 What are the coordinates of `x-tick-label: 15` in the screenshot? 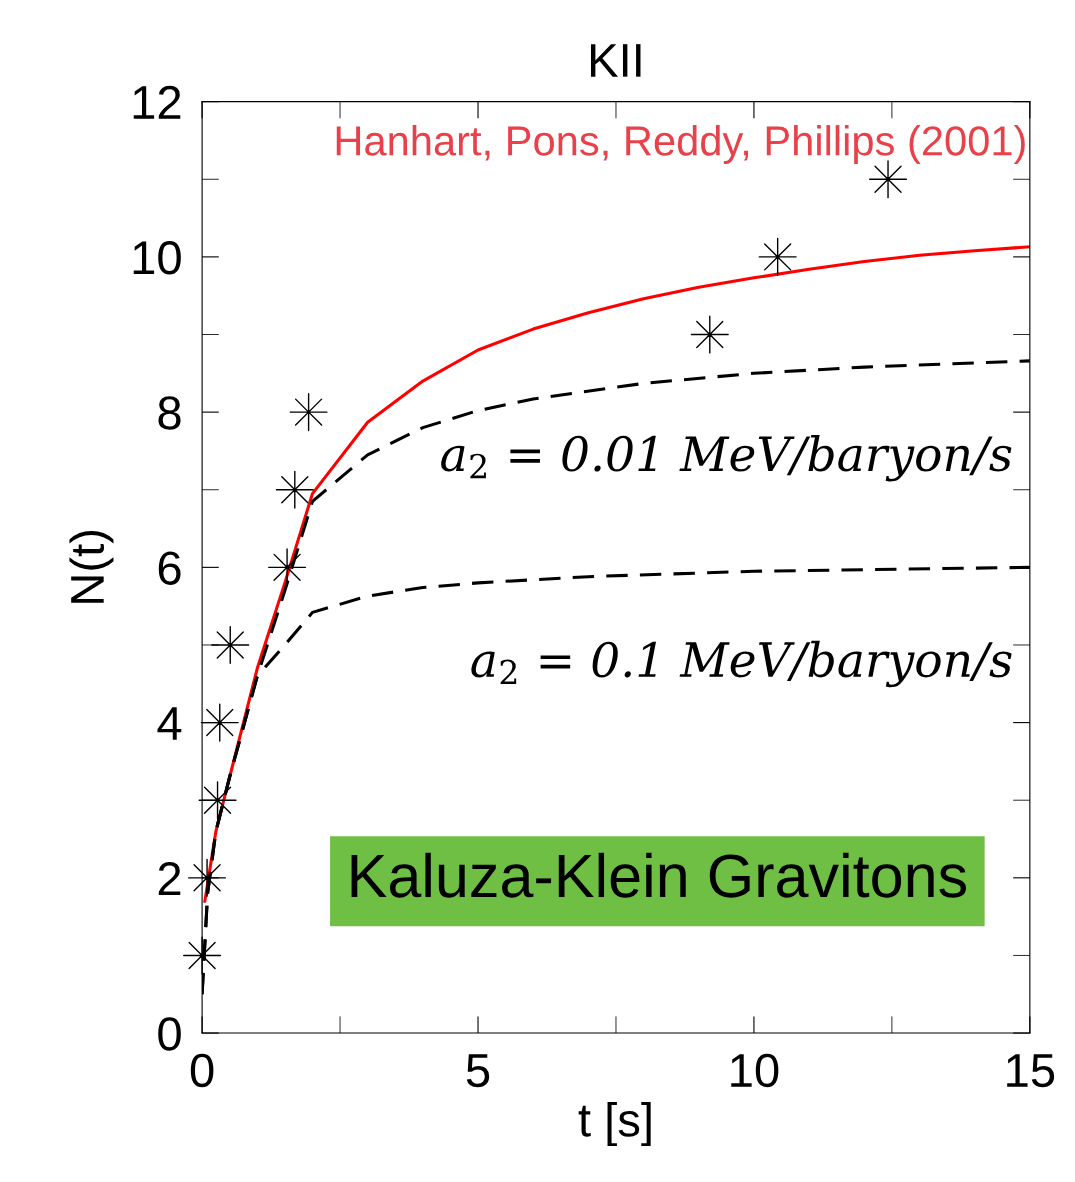 It's located at (1031, 1071).